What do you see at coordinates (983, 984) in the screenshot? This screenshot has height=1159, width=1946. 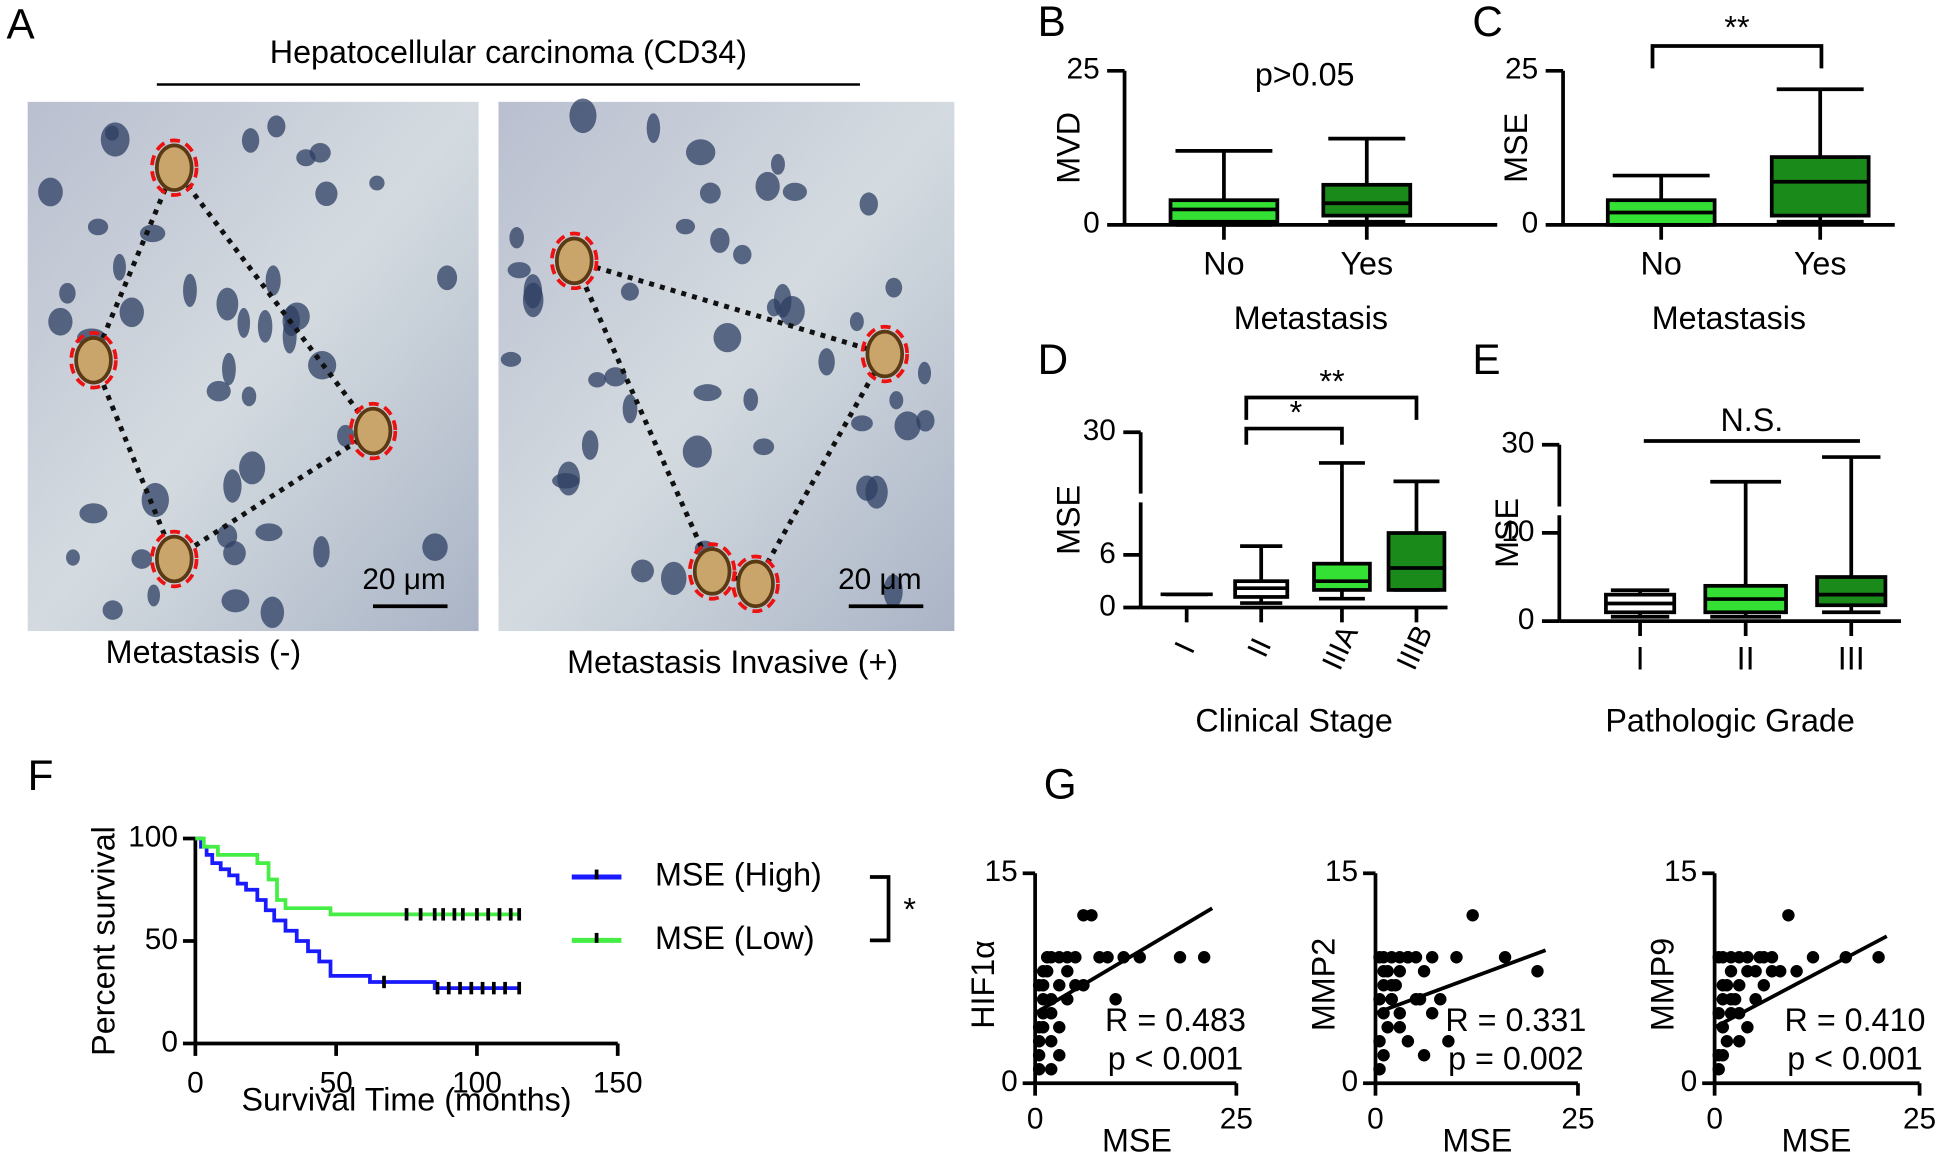 I see `y-axis-label: HIF1α` at bounding box center [983, 984].